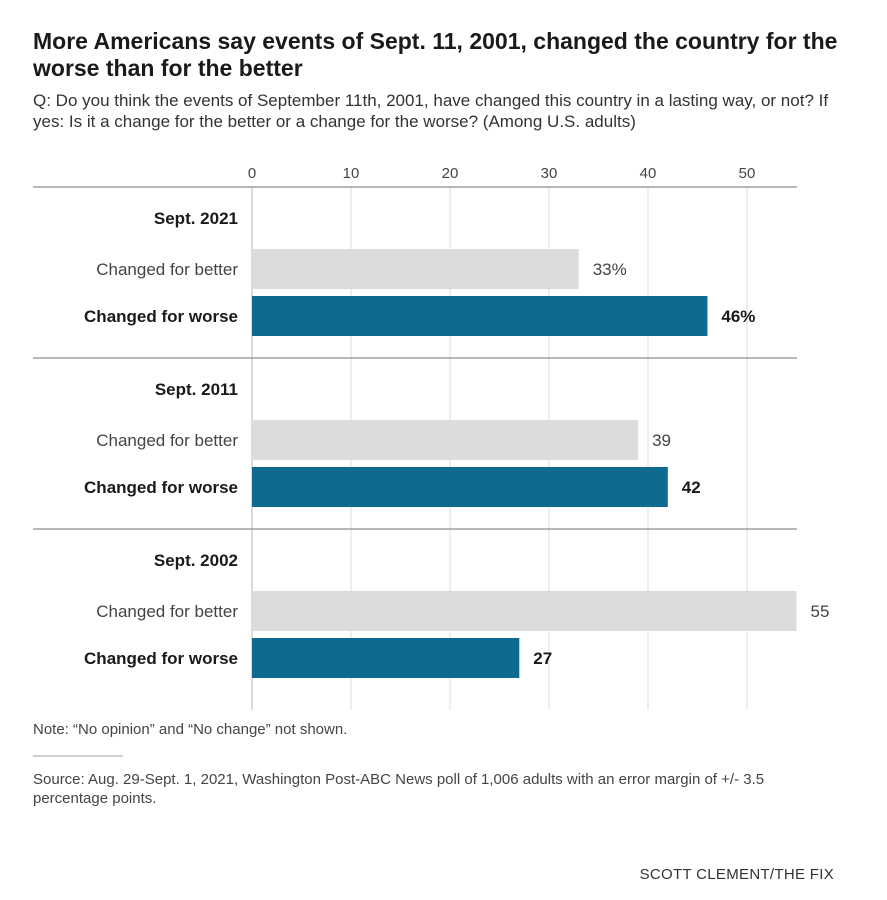 The image size is (887, 900). Describe the element at coordinates (610, 269) in the screenshot. I see `bar-value-label: 33%` at that location.